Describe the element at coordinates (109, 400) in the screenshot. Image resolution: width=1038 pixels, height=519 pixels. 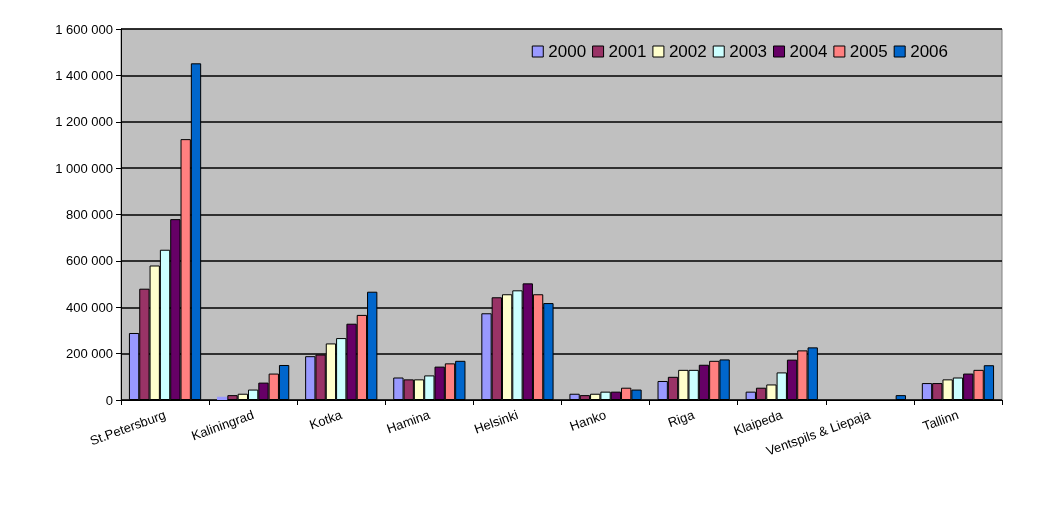
I see `y-tick-label: 0` at that location.